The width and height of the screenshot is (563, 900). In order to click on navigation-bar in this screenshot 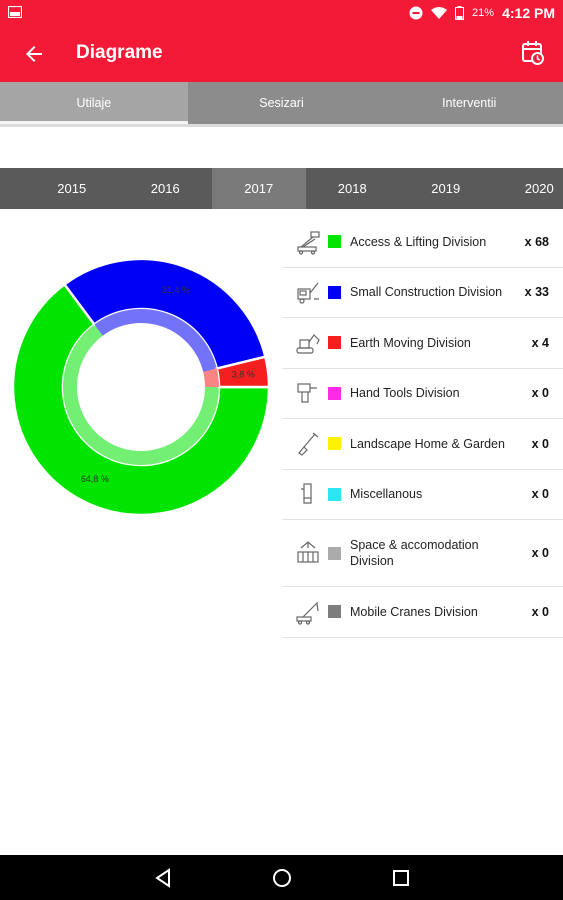, I will do `click(281, 877)`.